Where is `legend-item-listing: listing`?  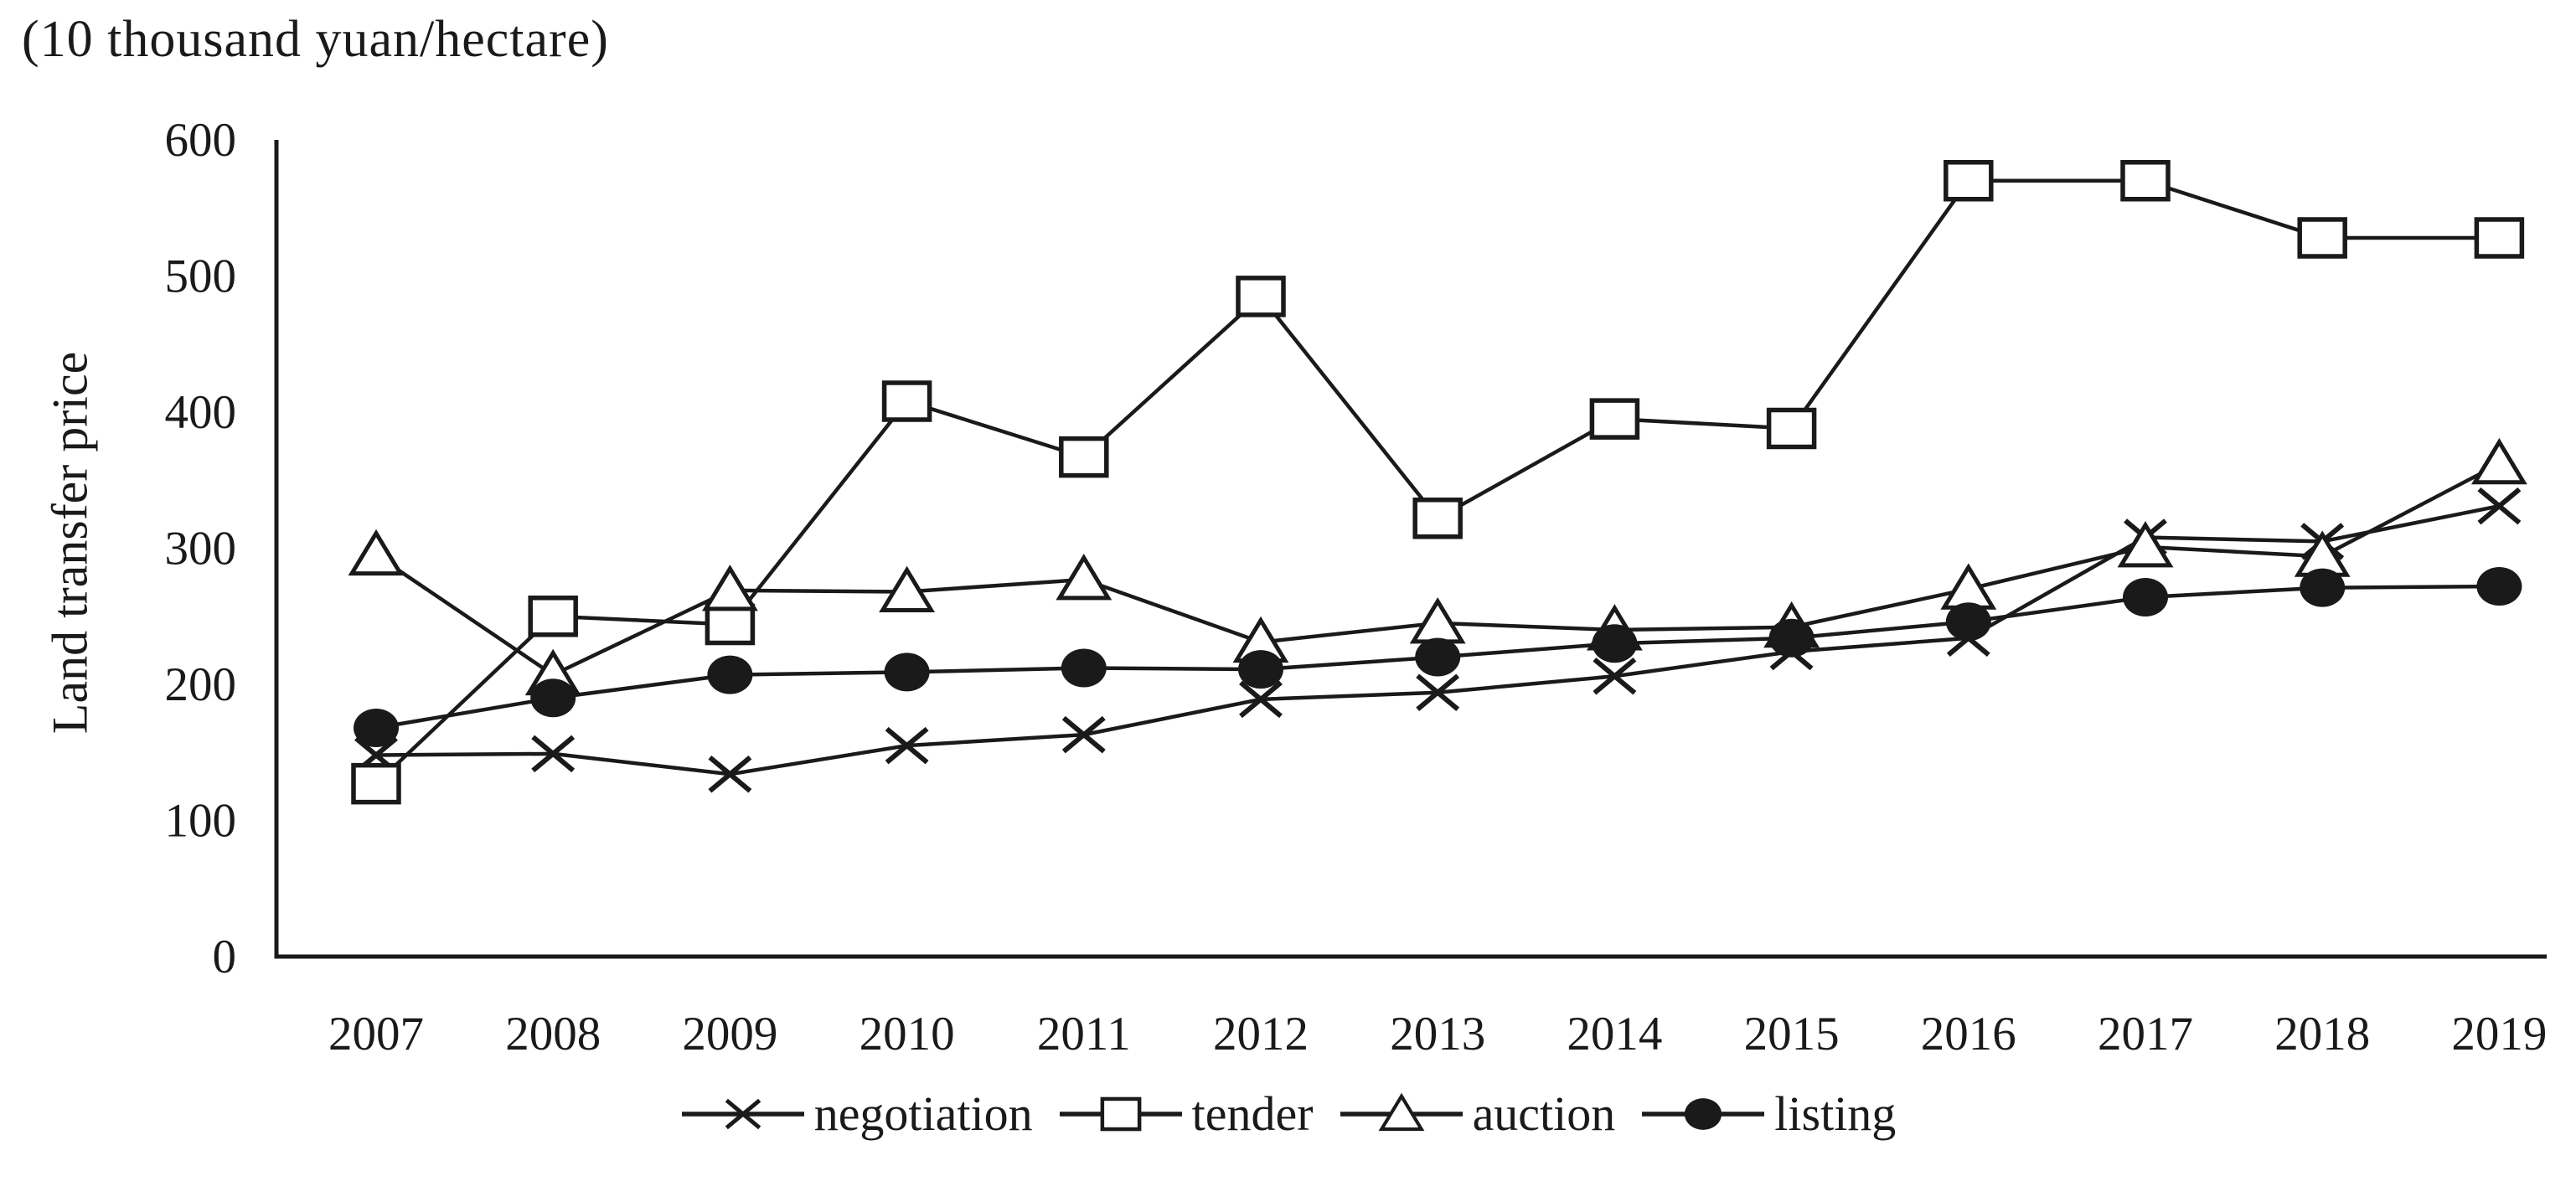
legend-item-listing: listing is located at coordinates (1768, 1114).